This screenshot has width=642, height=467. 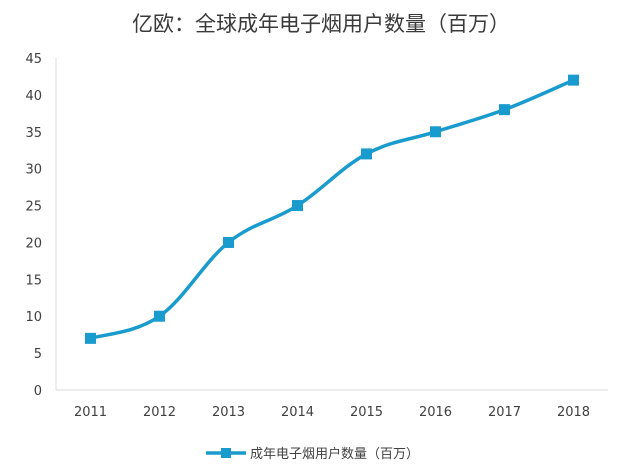 What do you see at coordinates (435, 412) in the screenshot?
I see `x-tick-label: 2016` at bounding box center [435, 412].